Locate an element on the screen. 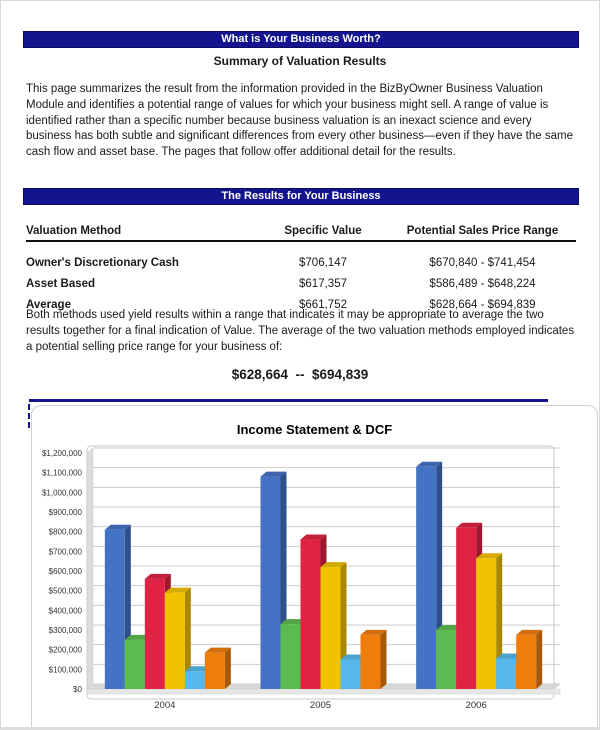  y-tick-label: $600,000 is located at coordinates (66, 571).